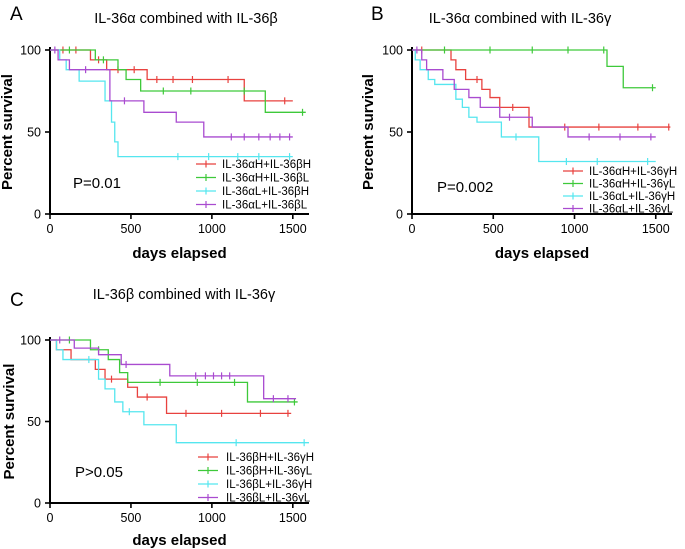 The width and height of the screenshot is (685, 549). I want to click on legend-entry: IL-36αH+IL-36γH, so click(620, 172).